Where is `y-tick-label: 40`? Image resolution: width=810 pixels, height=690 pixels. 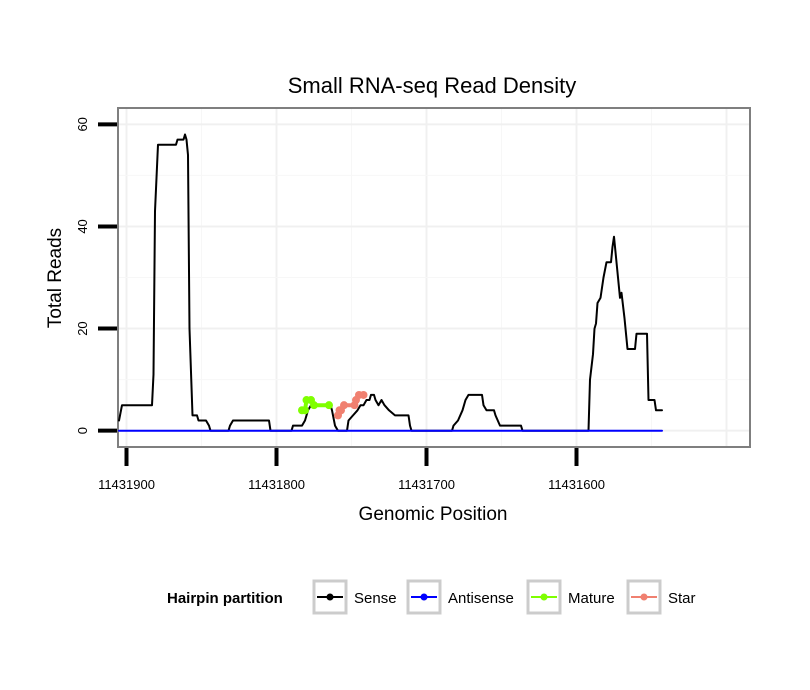
y-tick-label: 40 is located at coordinates (82, 226).